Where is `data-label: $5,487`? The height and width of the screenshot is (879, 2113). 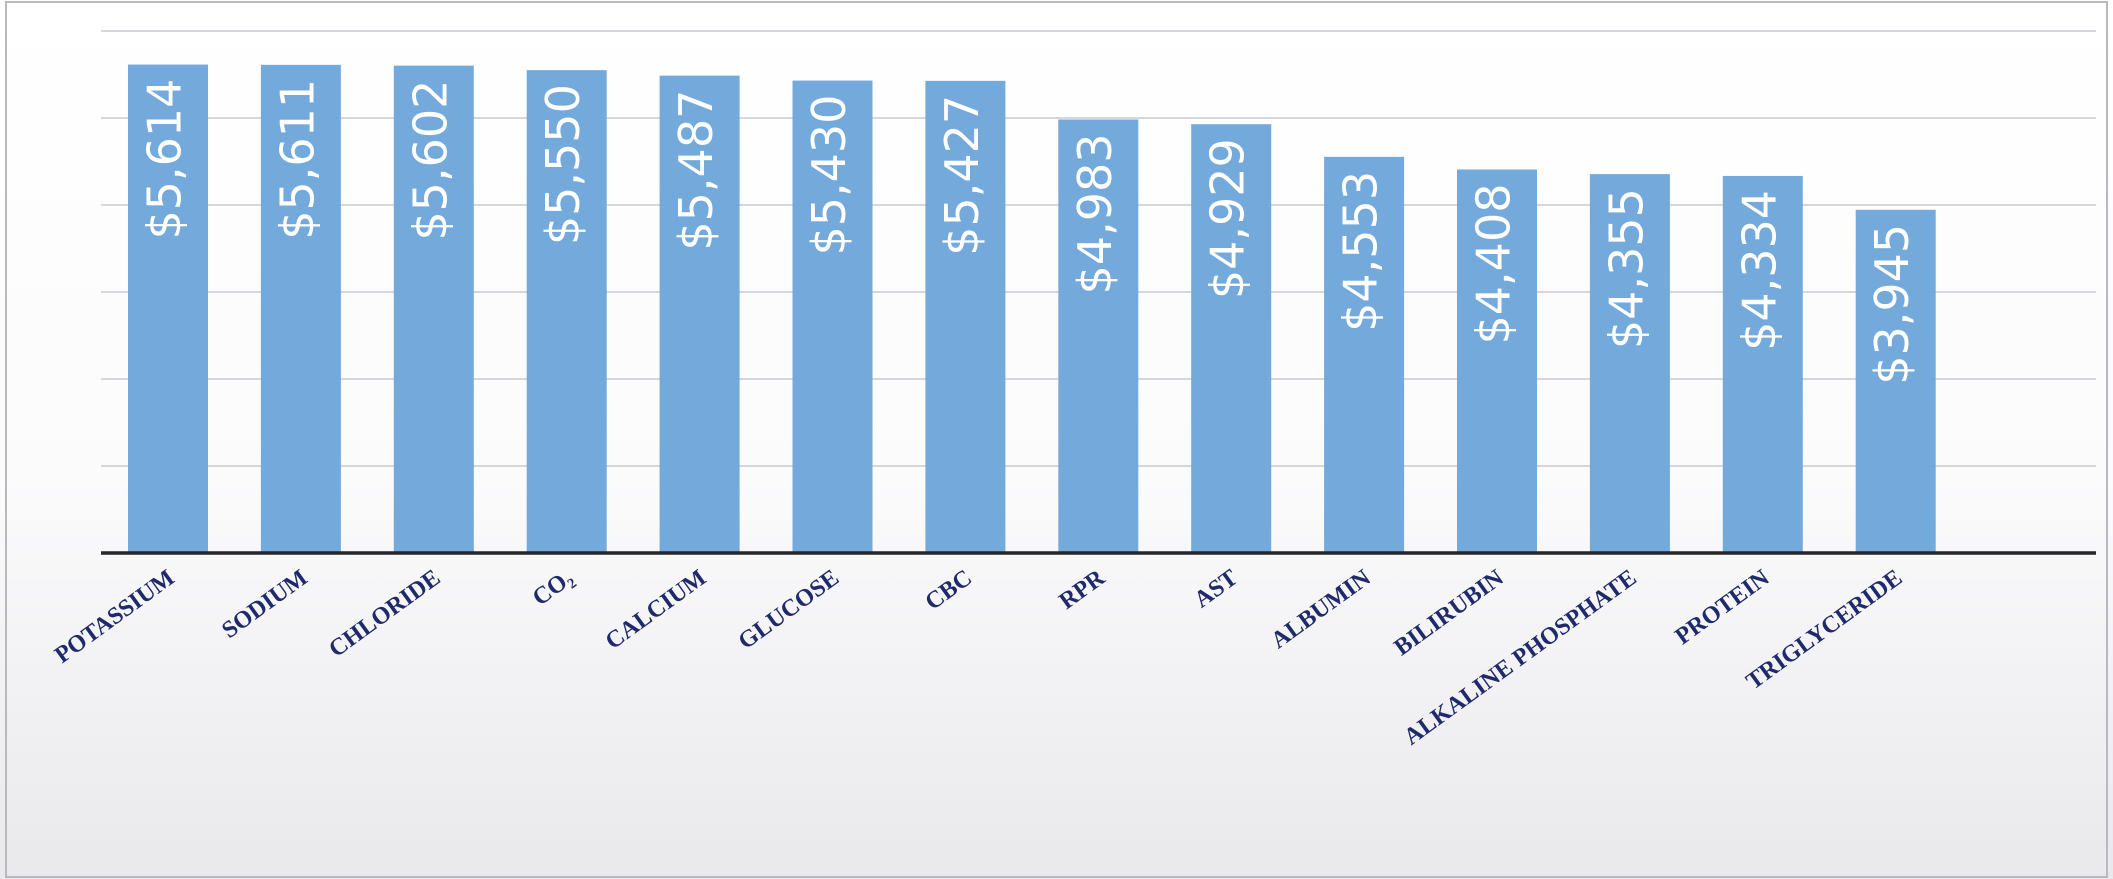
data-label: $5,487 is located at coordinates (696, 170).